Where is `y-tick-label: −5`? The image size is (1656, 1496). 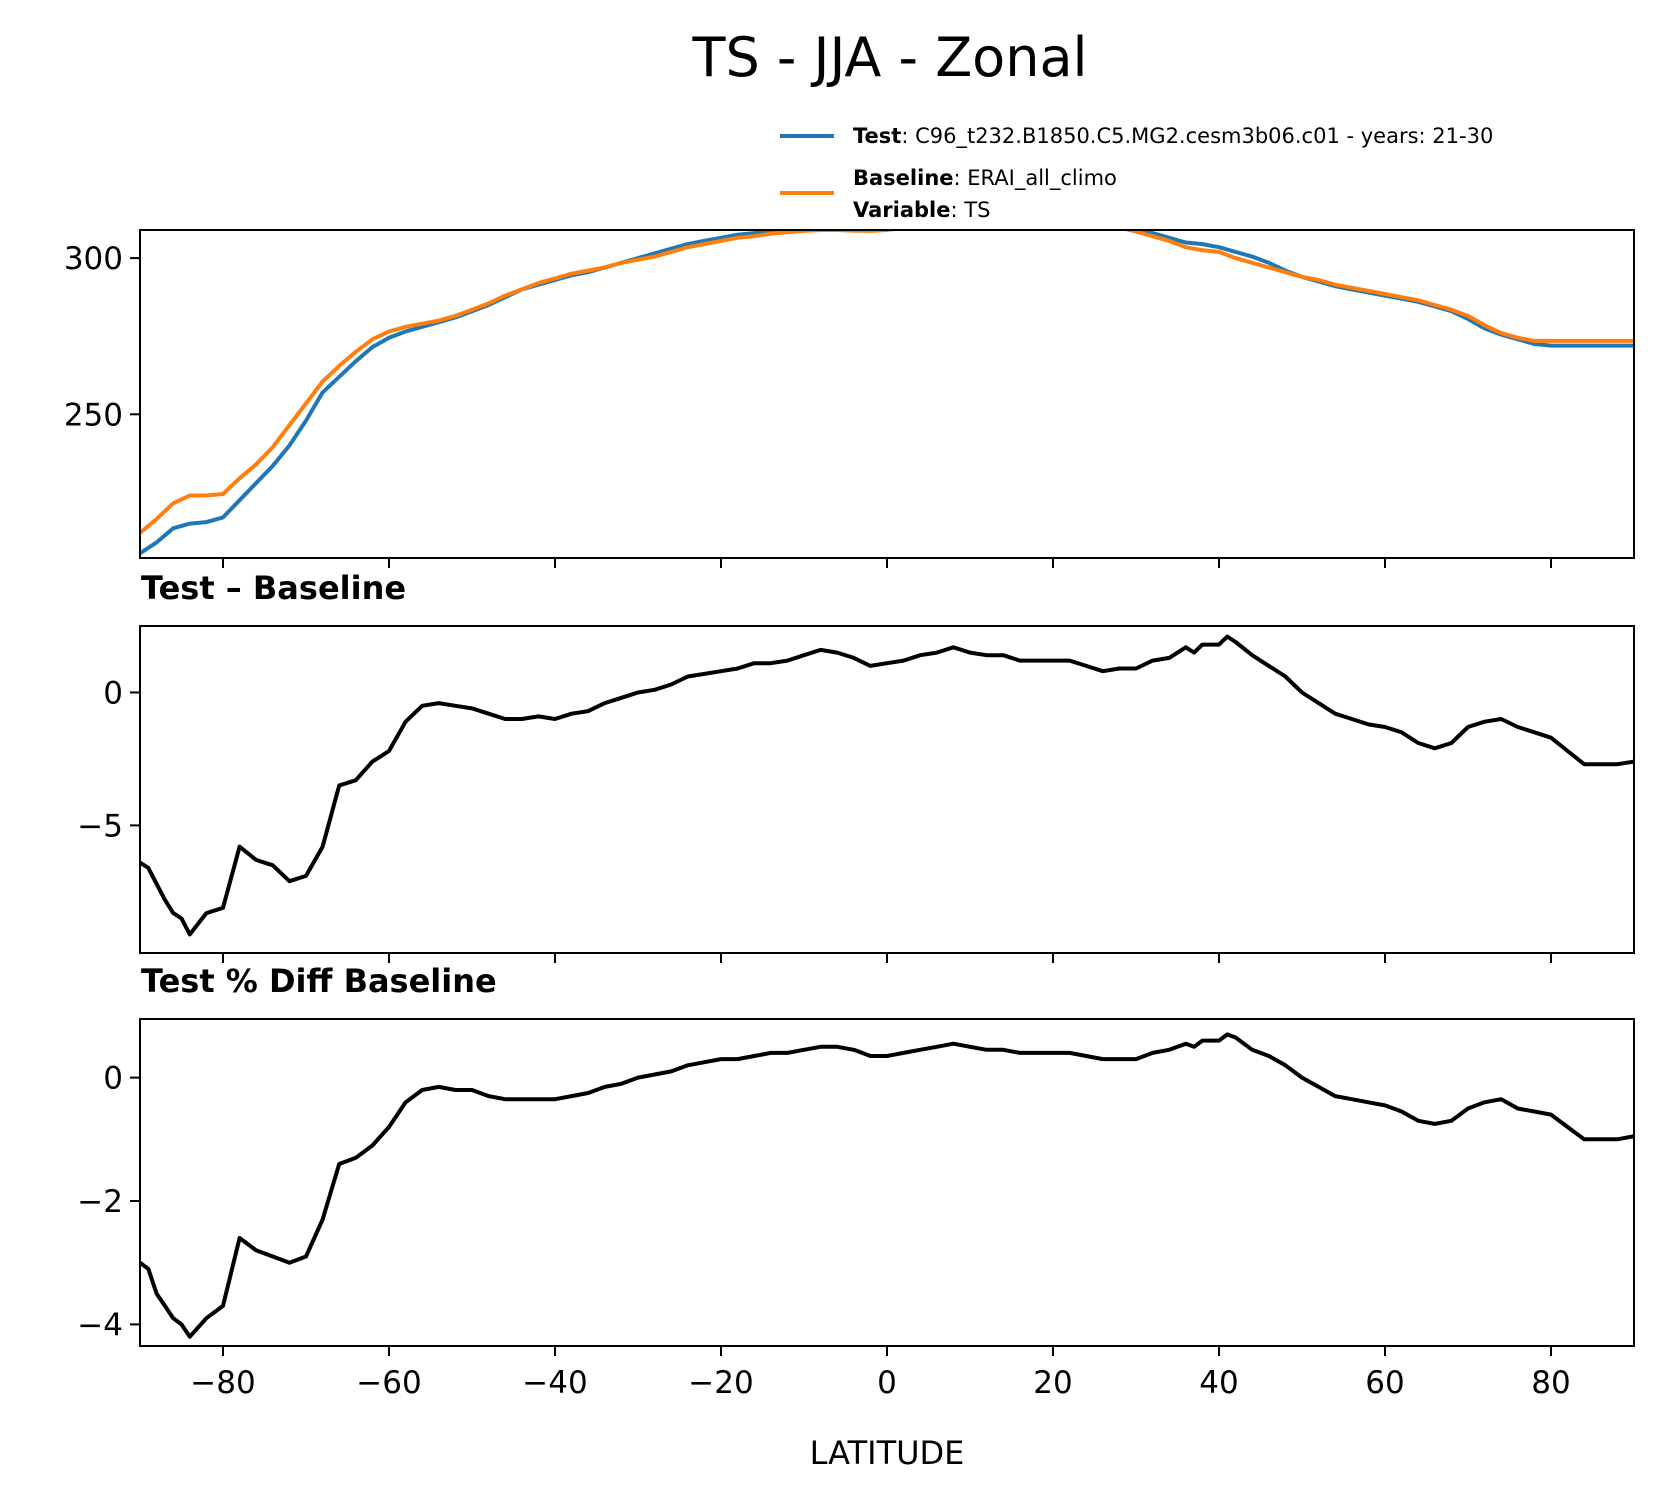 y-tick-label: −5 is located at coordinates (100, 826).